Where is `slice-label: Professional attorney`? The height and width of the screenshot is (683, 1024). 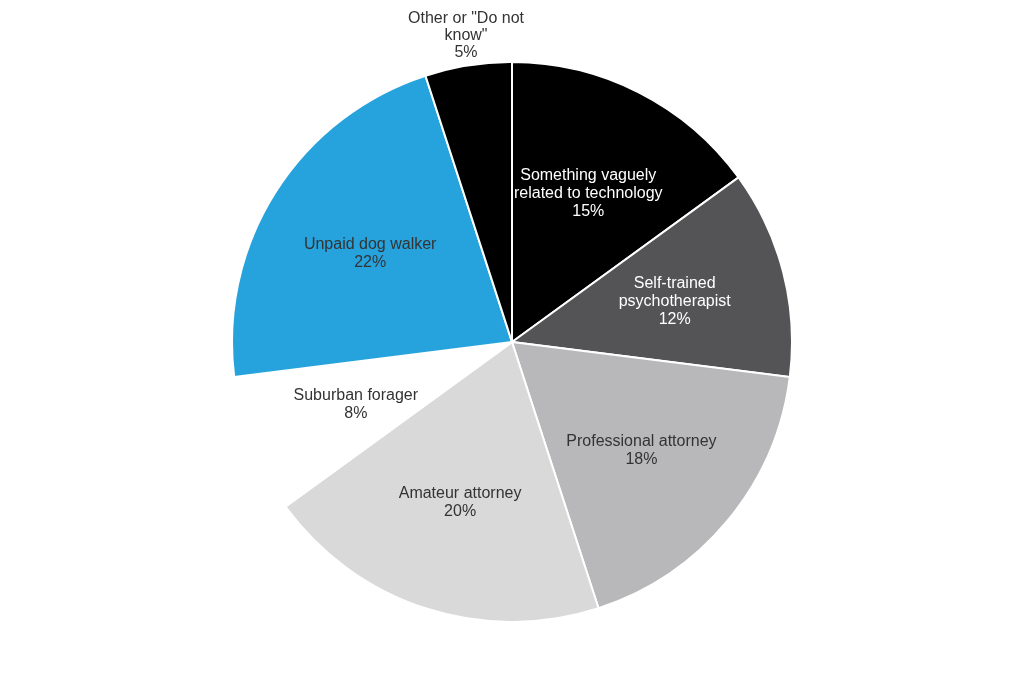 slice-label: Professional attorney is located at coordinates (641, 440).